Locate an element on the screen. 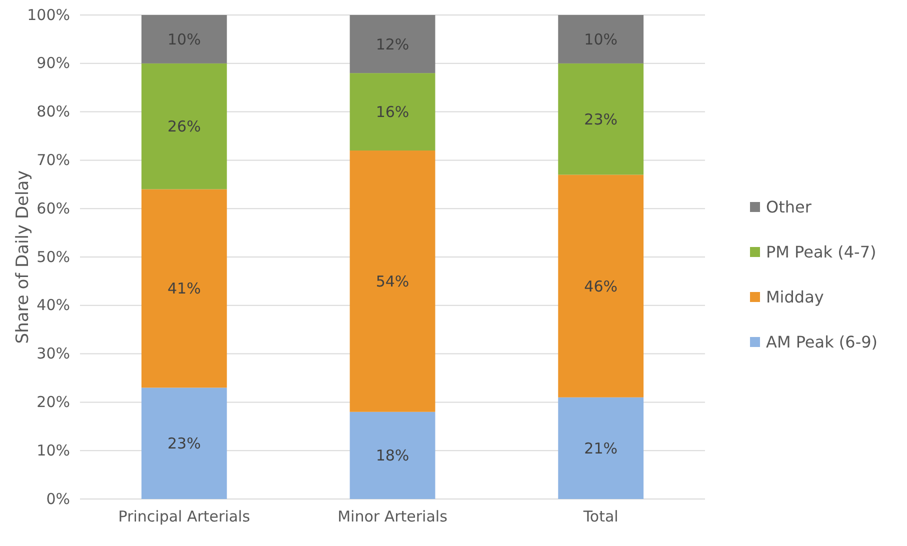 This screenshot has width=907, height=546. data-label: 21% is located at coordinates (601, 448).